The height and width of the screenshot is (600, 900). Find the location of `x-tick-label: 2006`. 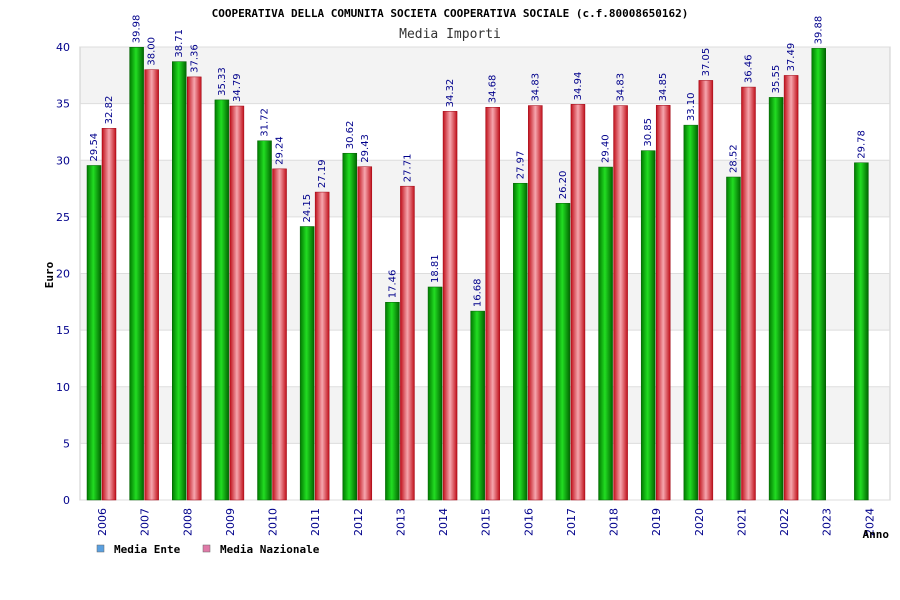

x-tick-label: 2006 is located at coordinates (102, 522).